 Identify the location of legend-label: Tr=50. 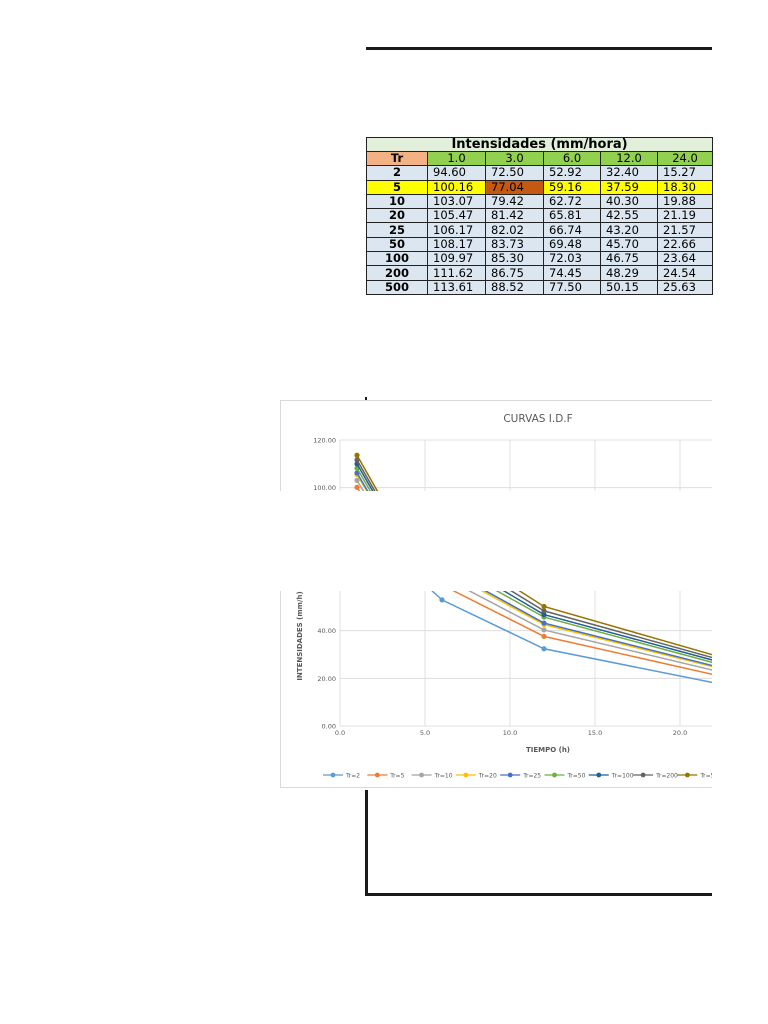
(576, 775).